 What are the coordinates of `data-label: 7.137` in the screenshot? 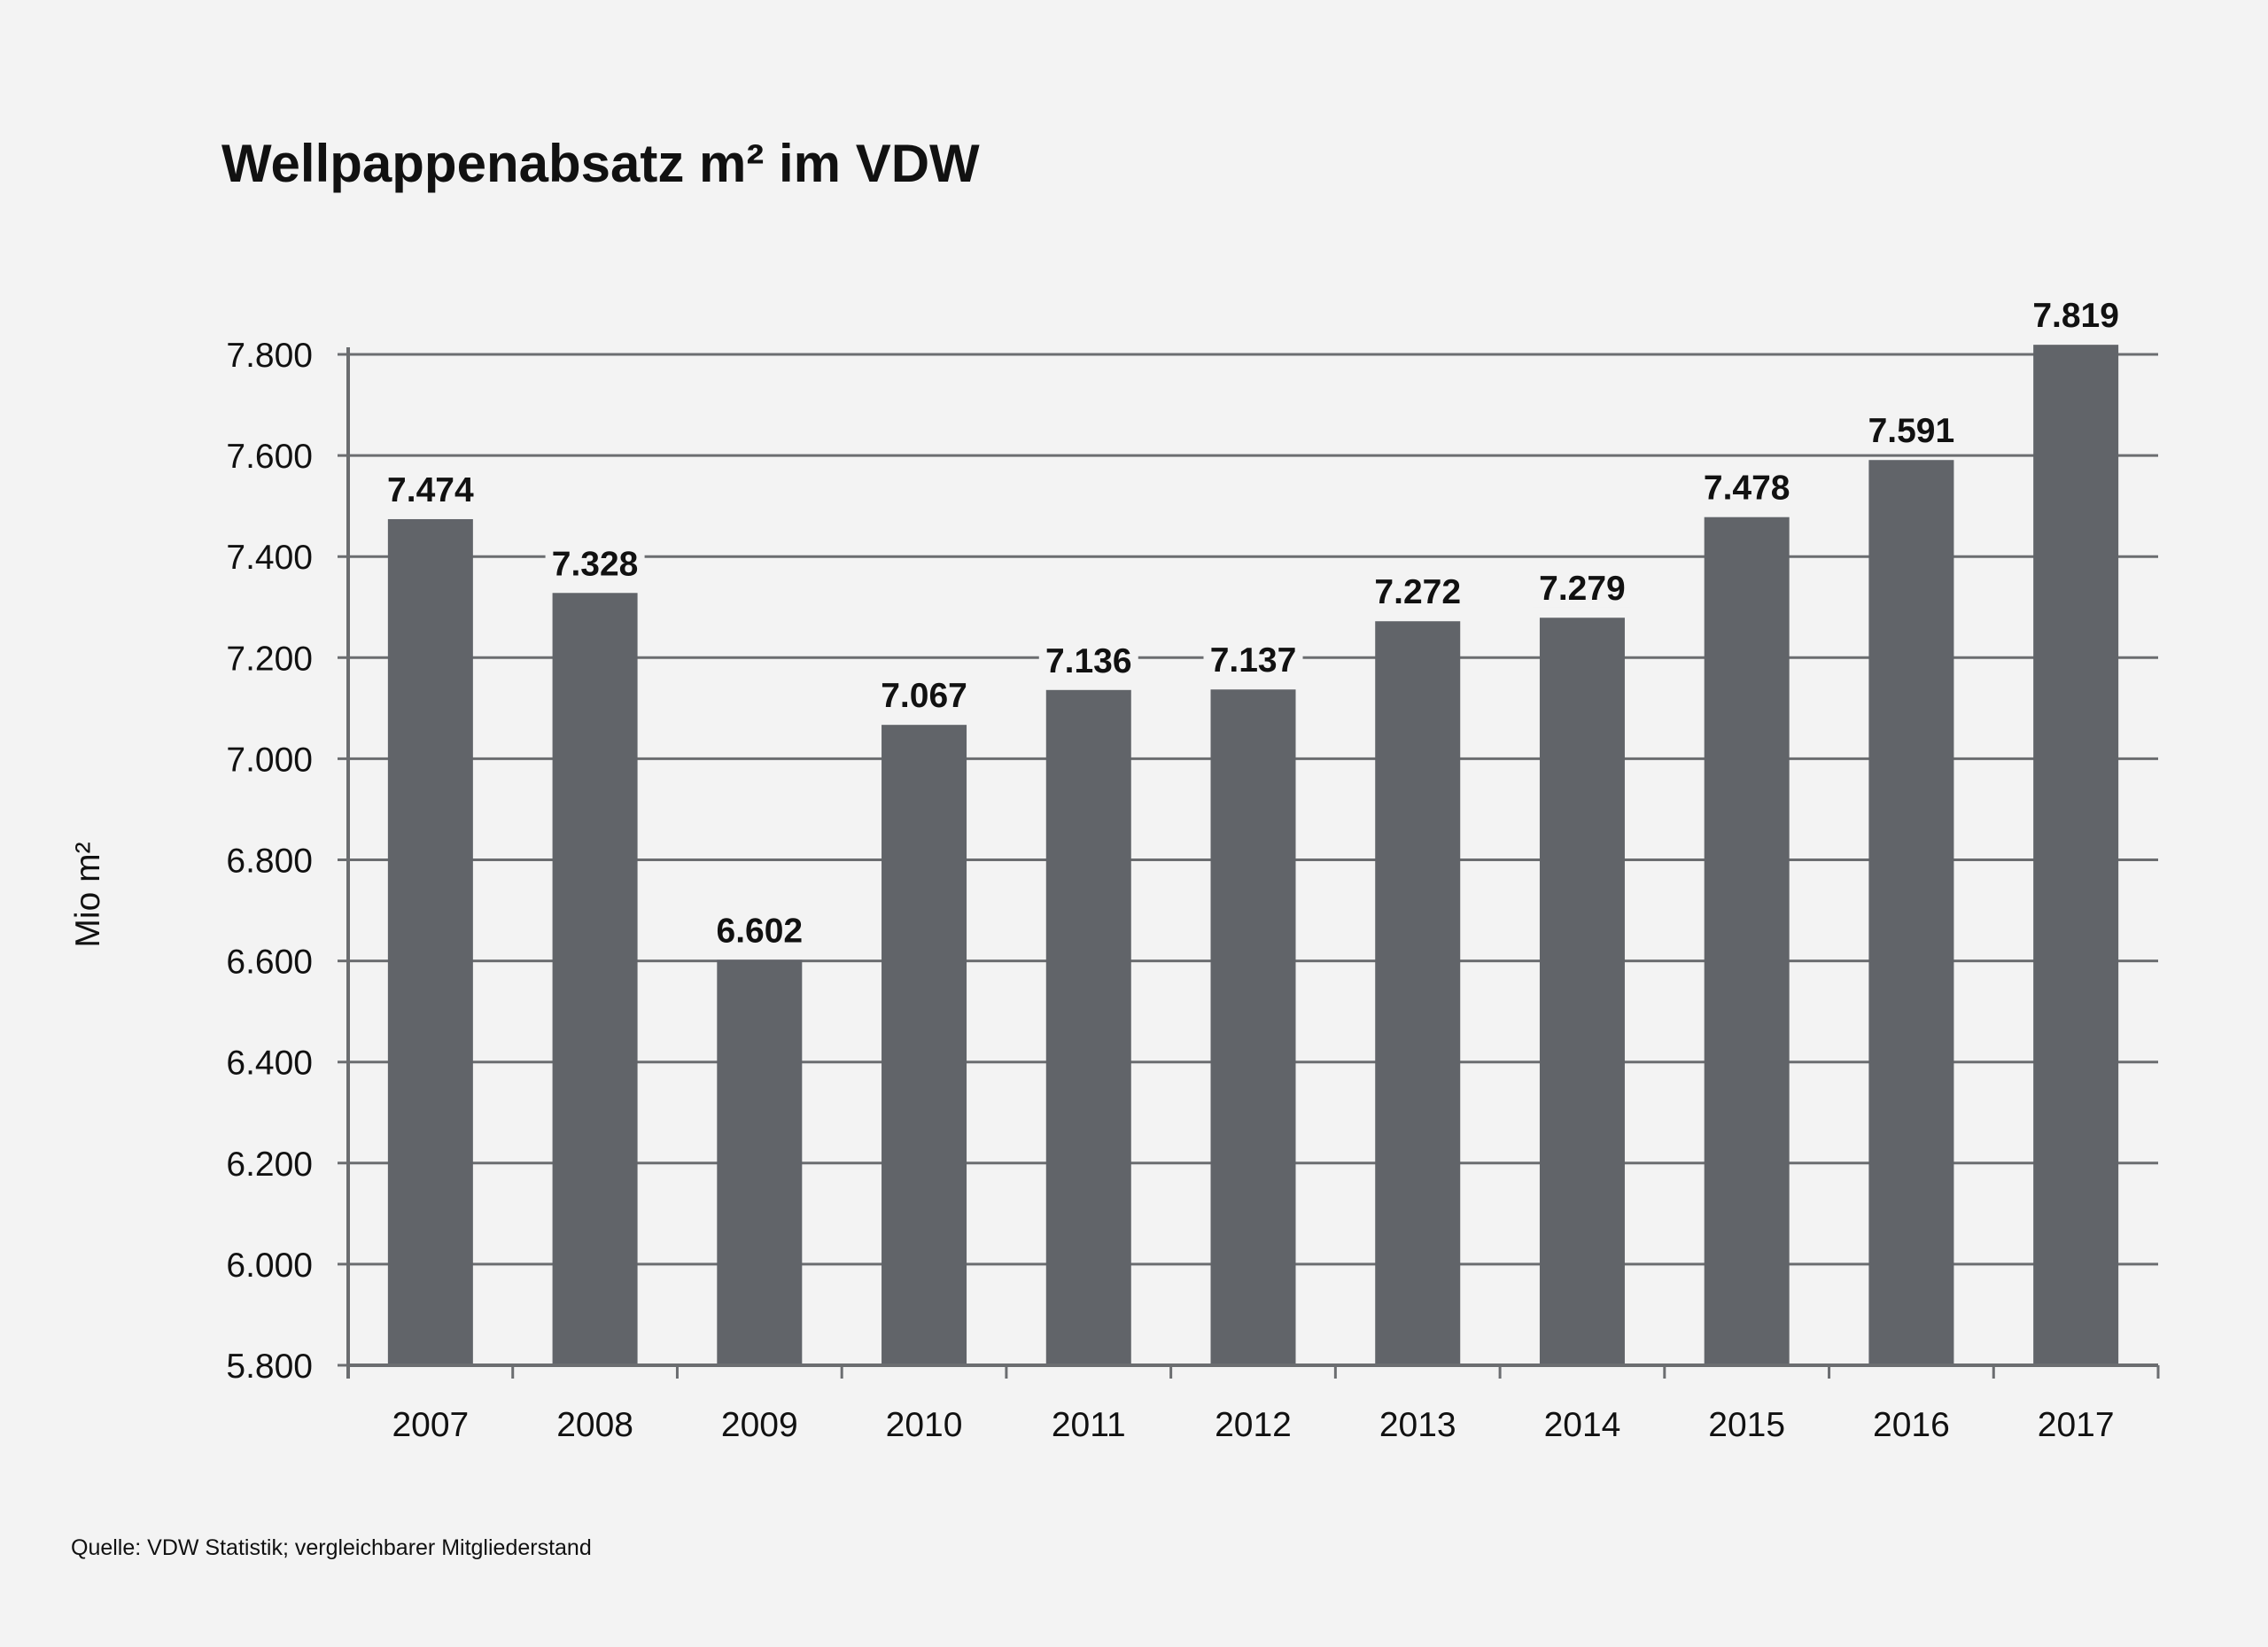 It's located at (1253, 660).